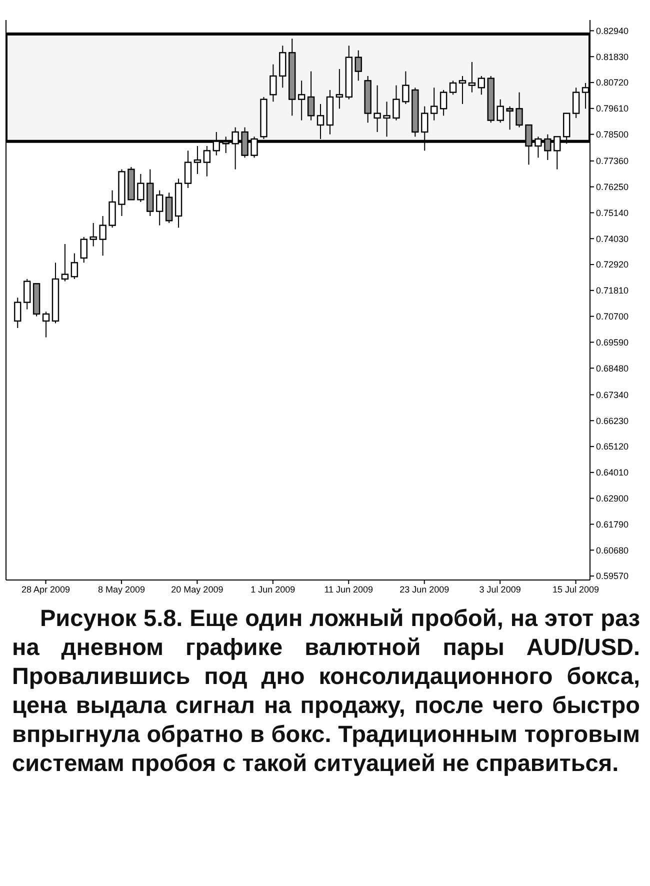 The width and height of the screenshot is (650, 886). Describe the element at coordinates (612, 31) in the screenshot. I see `y-tick-label: 0.82940` at that location.